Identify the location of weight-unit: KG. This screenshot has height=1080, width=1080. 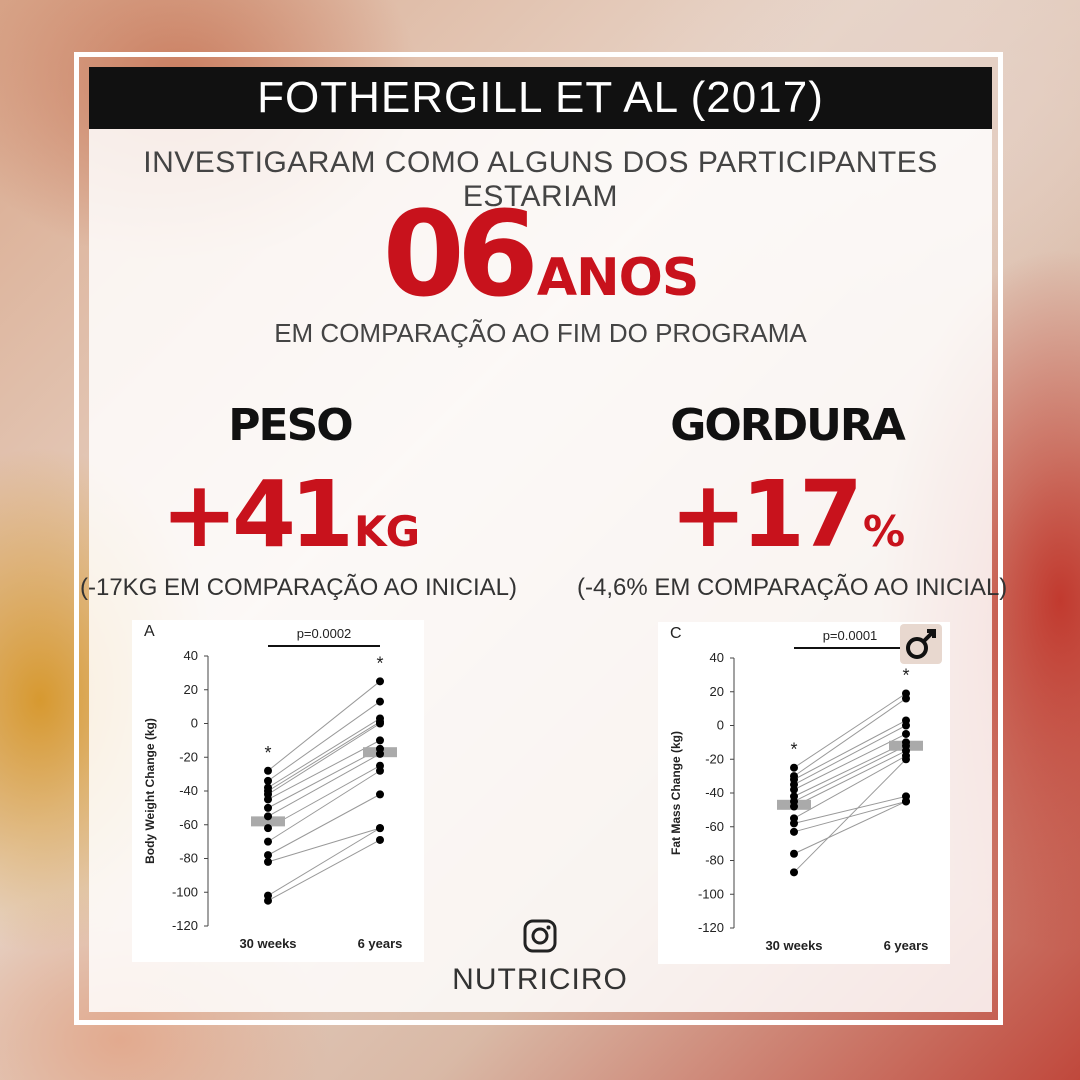
(387, 531).